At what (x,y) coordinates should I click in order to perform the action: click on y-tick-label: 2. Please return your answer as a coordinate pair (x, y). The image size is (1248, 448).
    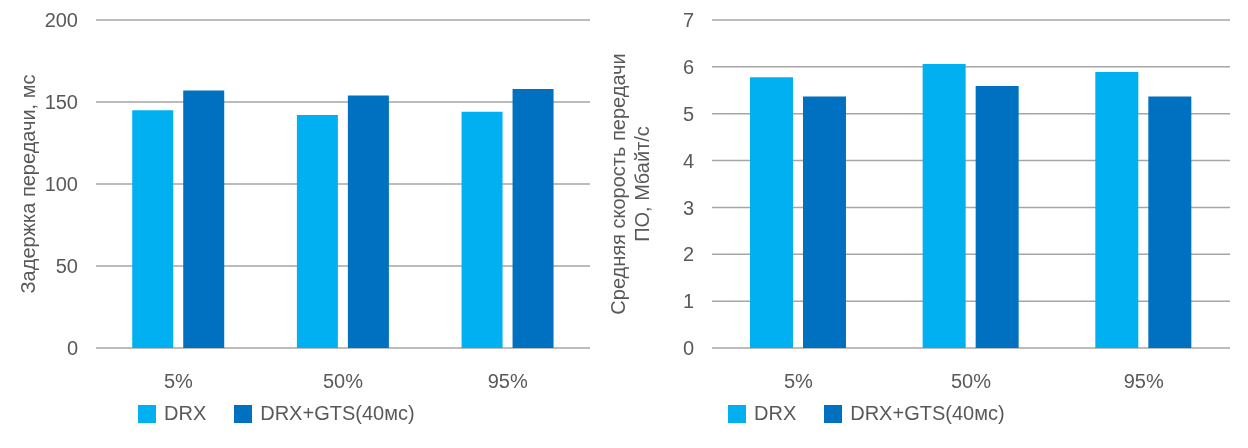
    Looking at the image, I should click on (688, 254).